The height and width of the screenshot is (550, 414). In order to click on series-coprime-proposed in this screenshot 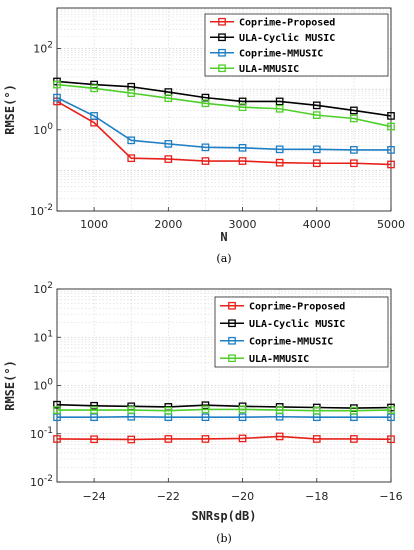, I will do `click(224, 133)`.